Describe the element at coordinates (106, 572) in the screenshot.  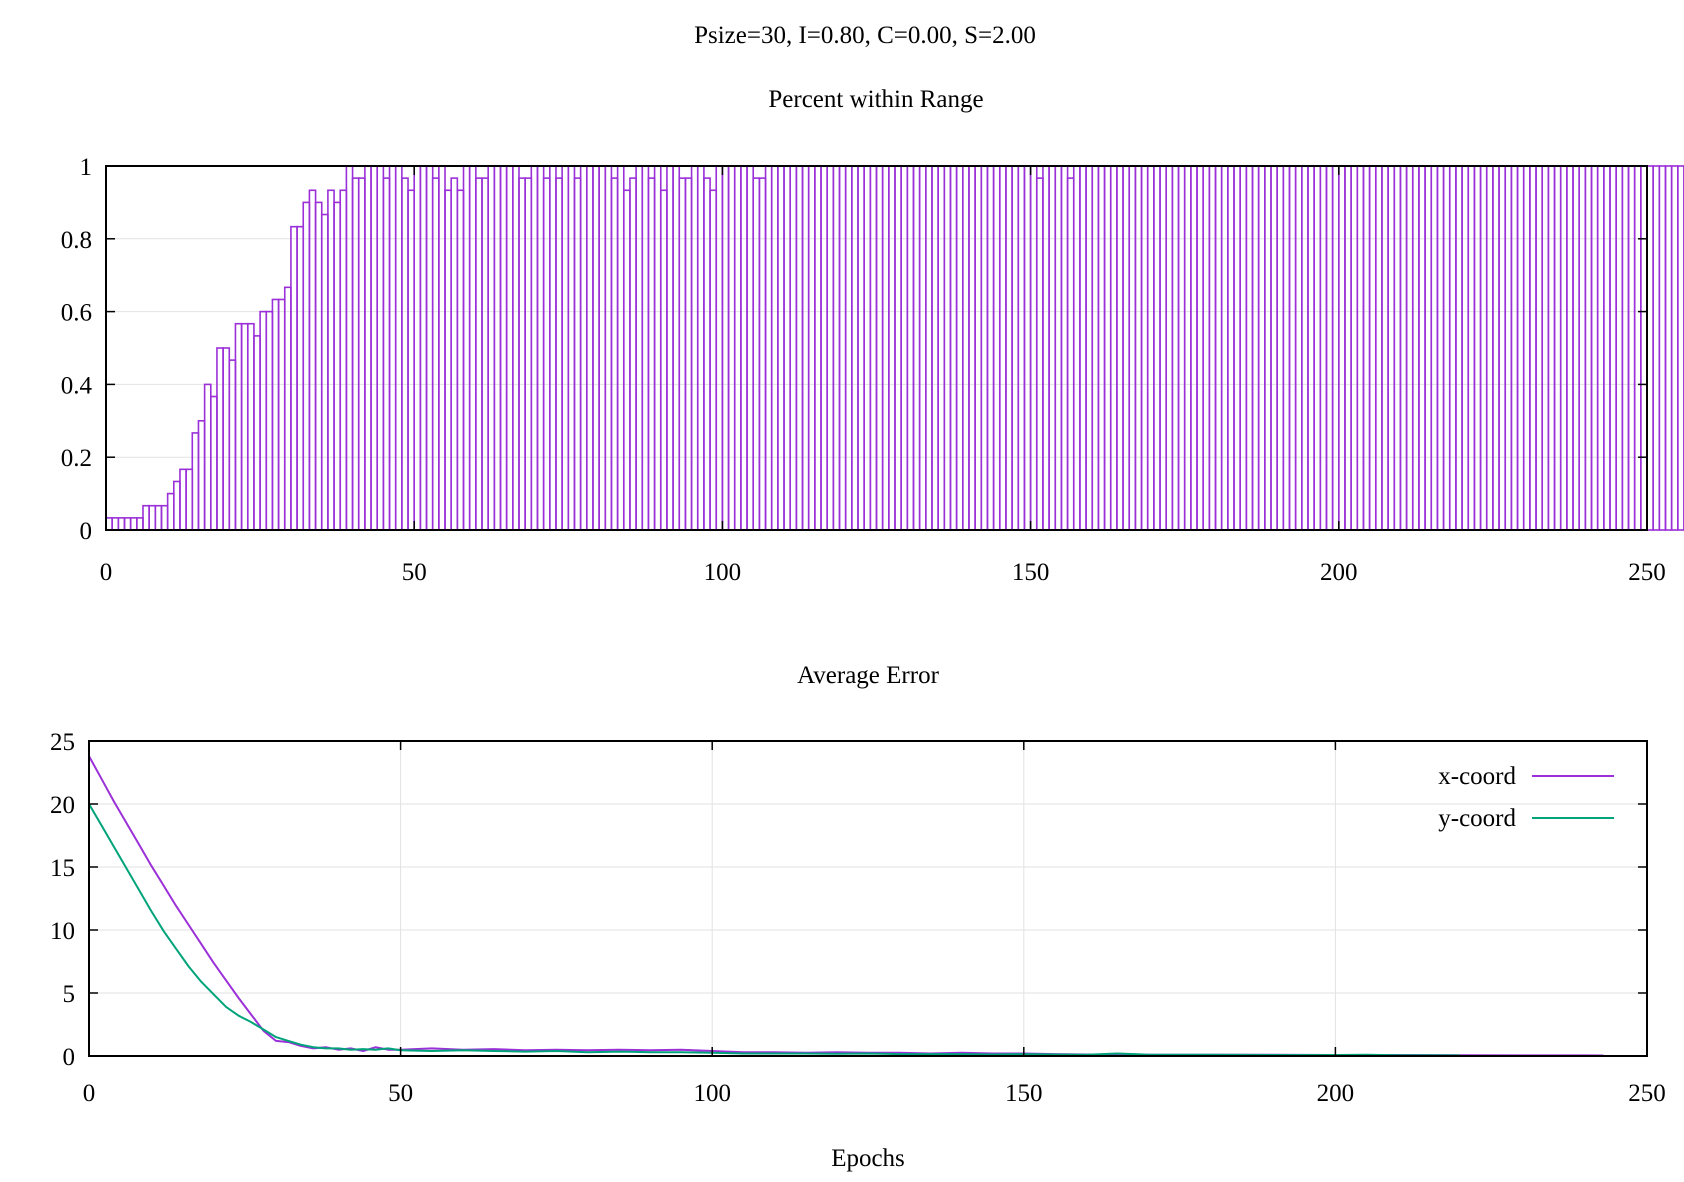
I see `x-tick-label: 0` at that location.